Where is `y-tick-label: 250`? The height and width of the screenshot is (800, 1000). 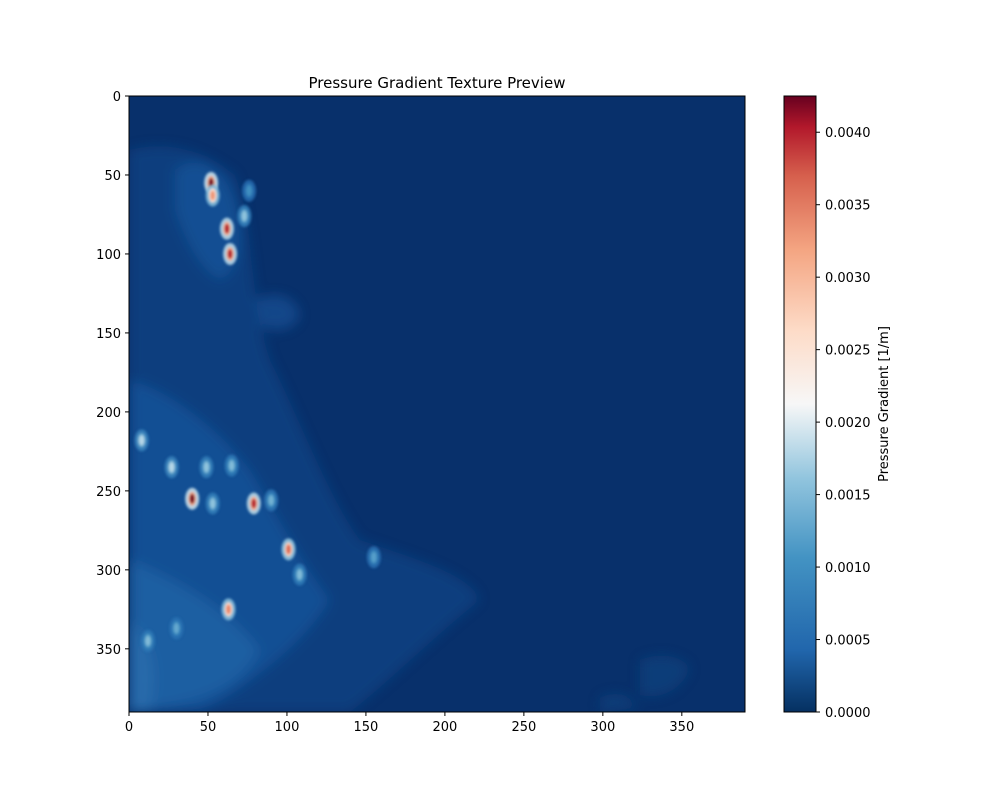
y-tick-label: 250 is located at coordinates (108, 492).